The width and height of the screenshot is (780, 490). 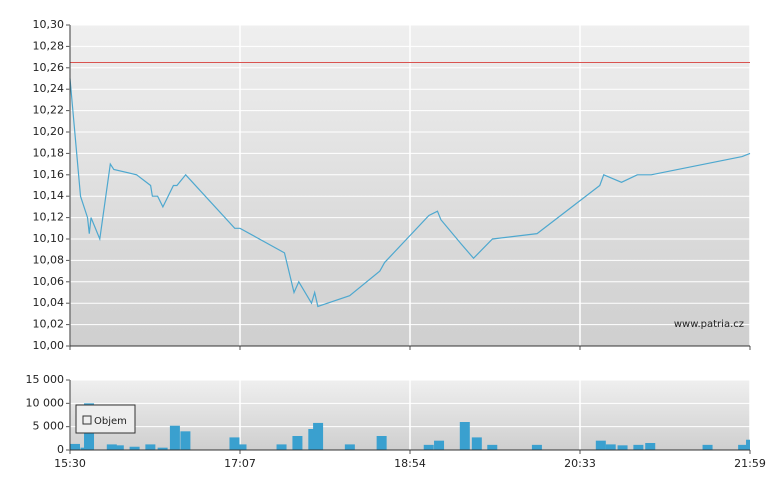 I want to click on y-tick-label: 10,06, so click(x=49, y=281).